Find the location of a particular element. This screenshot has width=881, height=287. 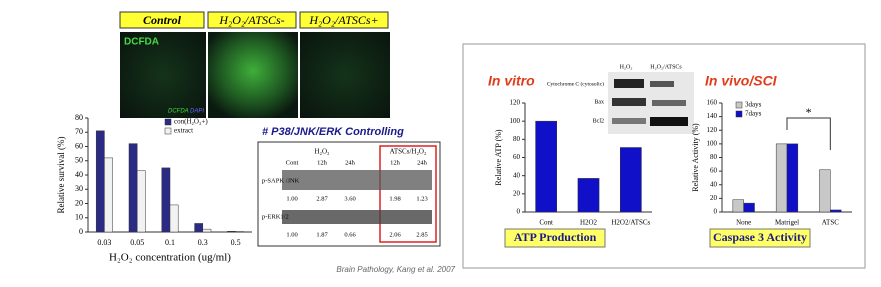

row-label: Cytochrome C (cytosolic) is located at coordinates (575, 83).